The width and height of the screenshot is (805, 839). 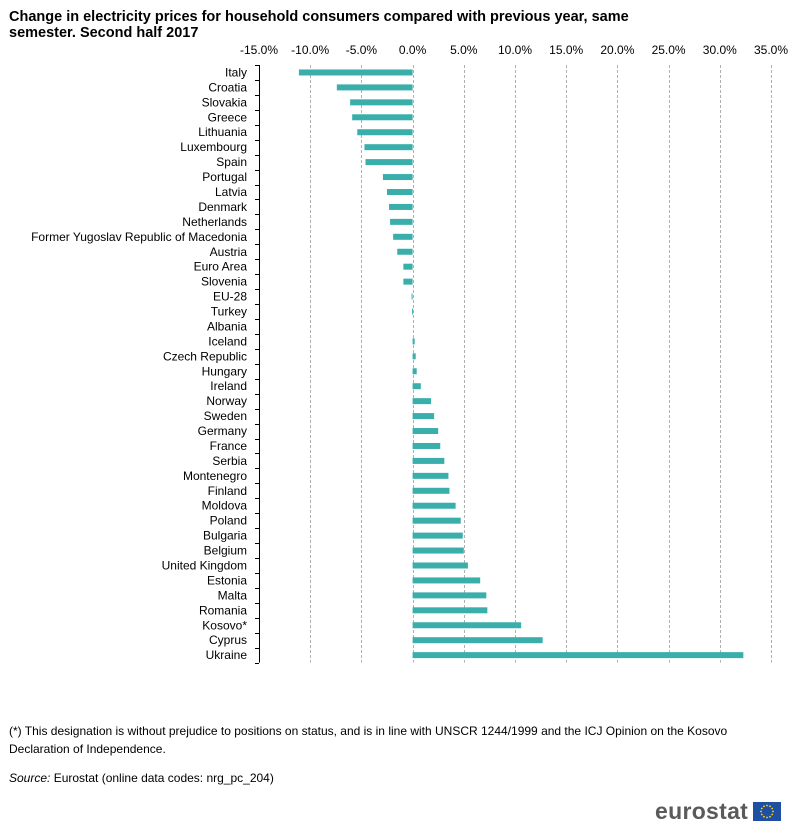 I want to click on category-label: Lithuania, so click(x=222, y=132).